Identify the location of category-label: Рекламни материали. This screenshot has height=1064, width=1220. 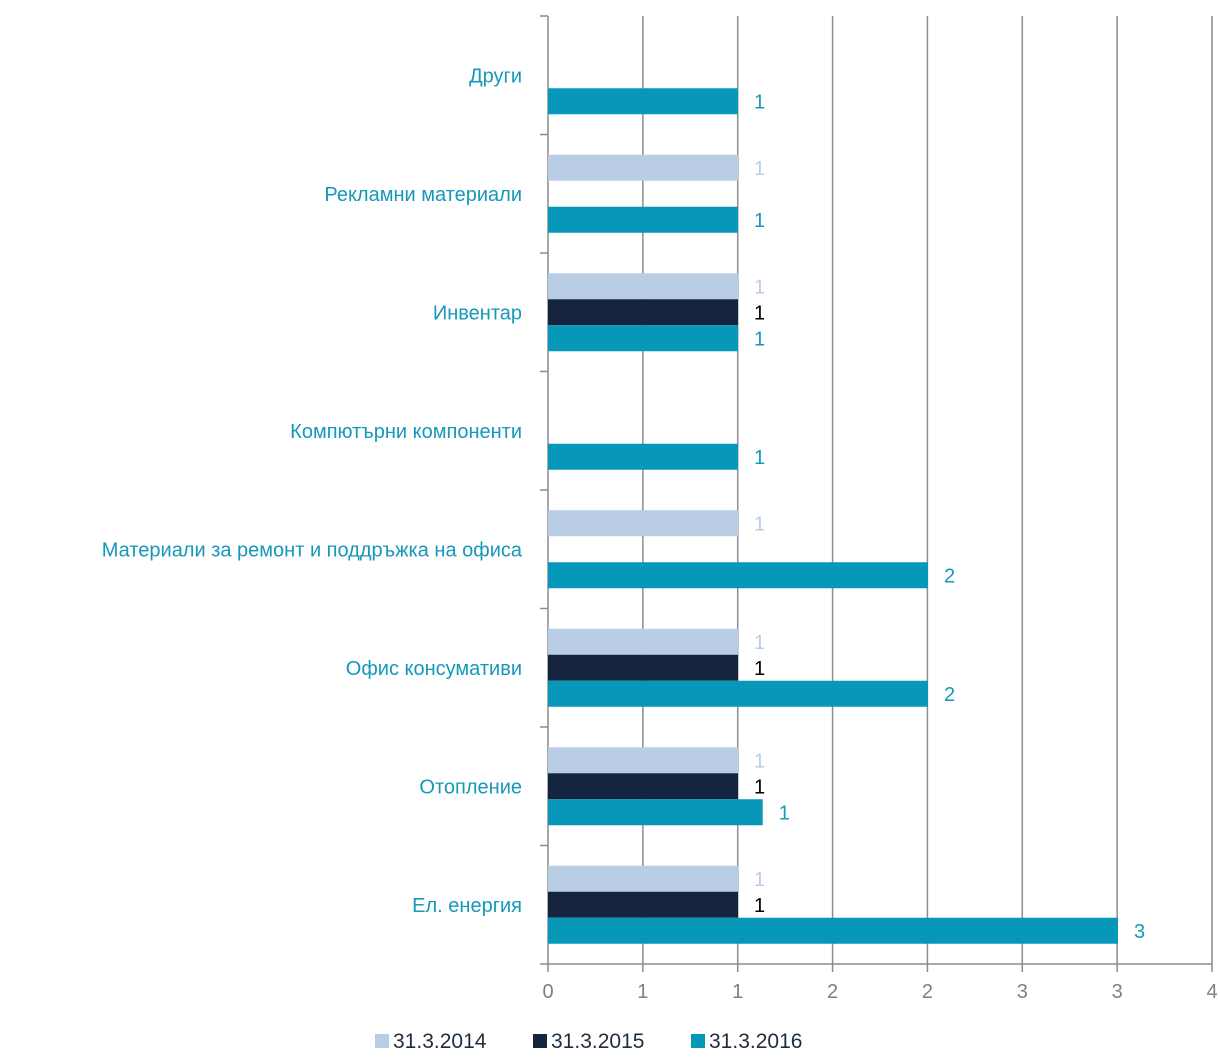
(423, 195).